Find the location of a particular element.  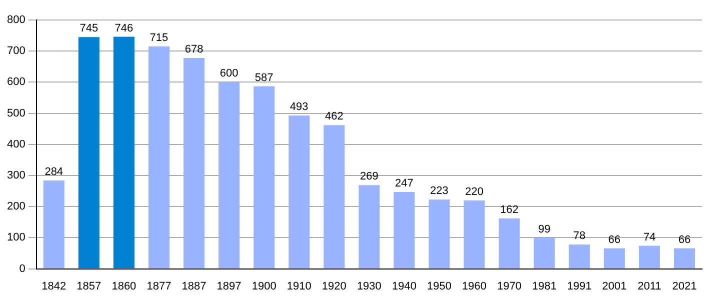

x-tick-label: 1991 is located at coordinates (579, 286).